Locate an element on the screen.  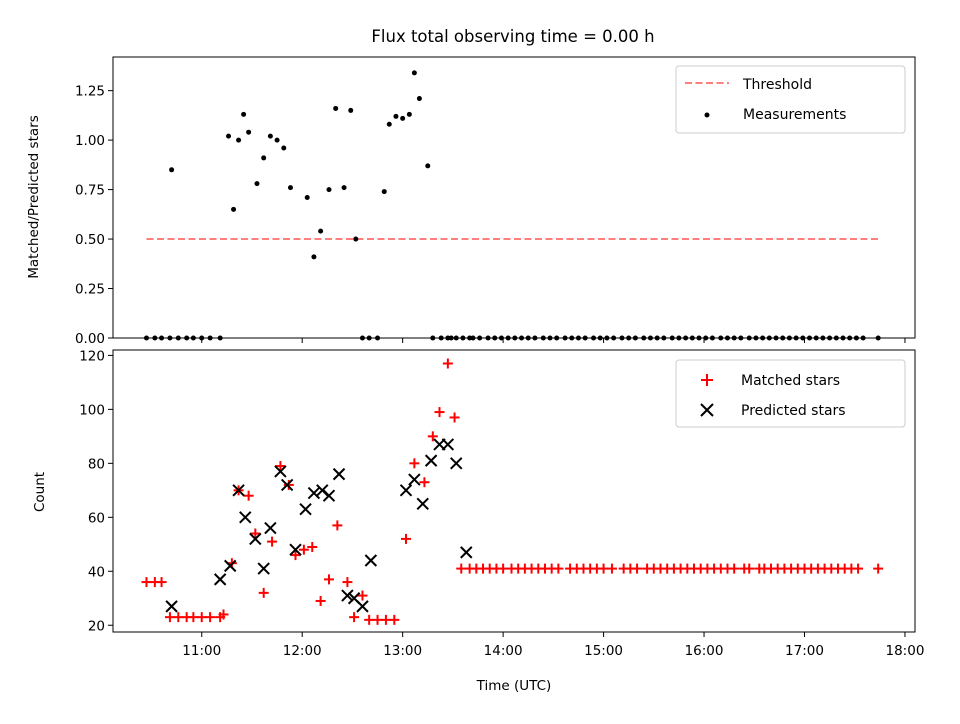
bottom-x-tick-label: 18:00 is located at coordinates (905, 651).